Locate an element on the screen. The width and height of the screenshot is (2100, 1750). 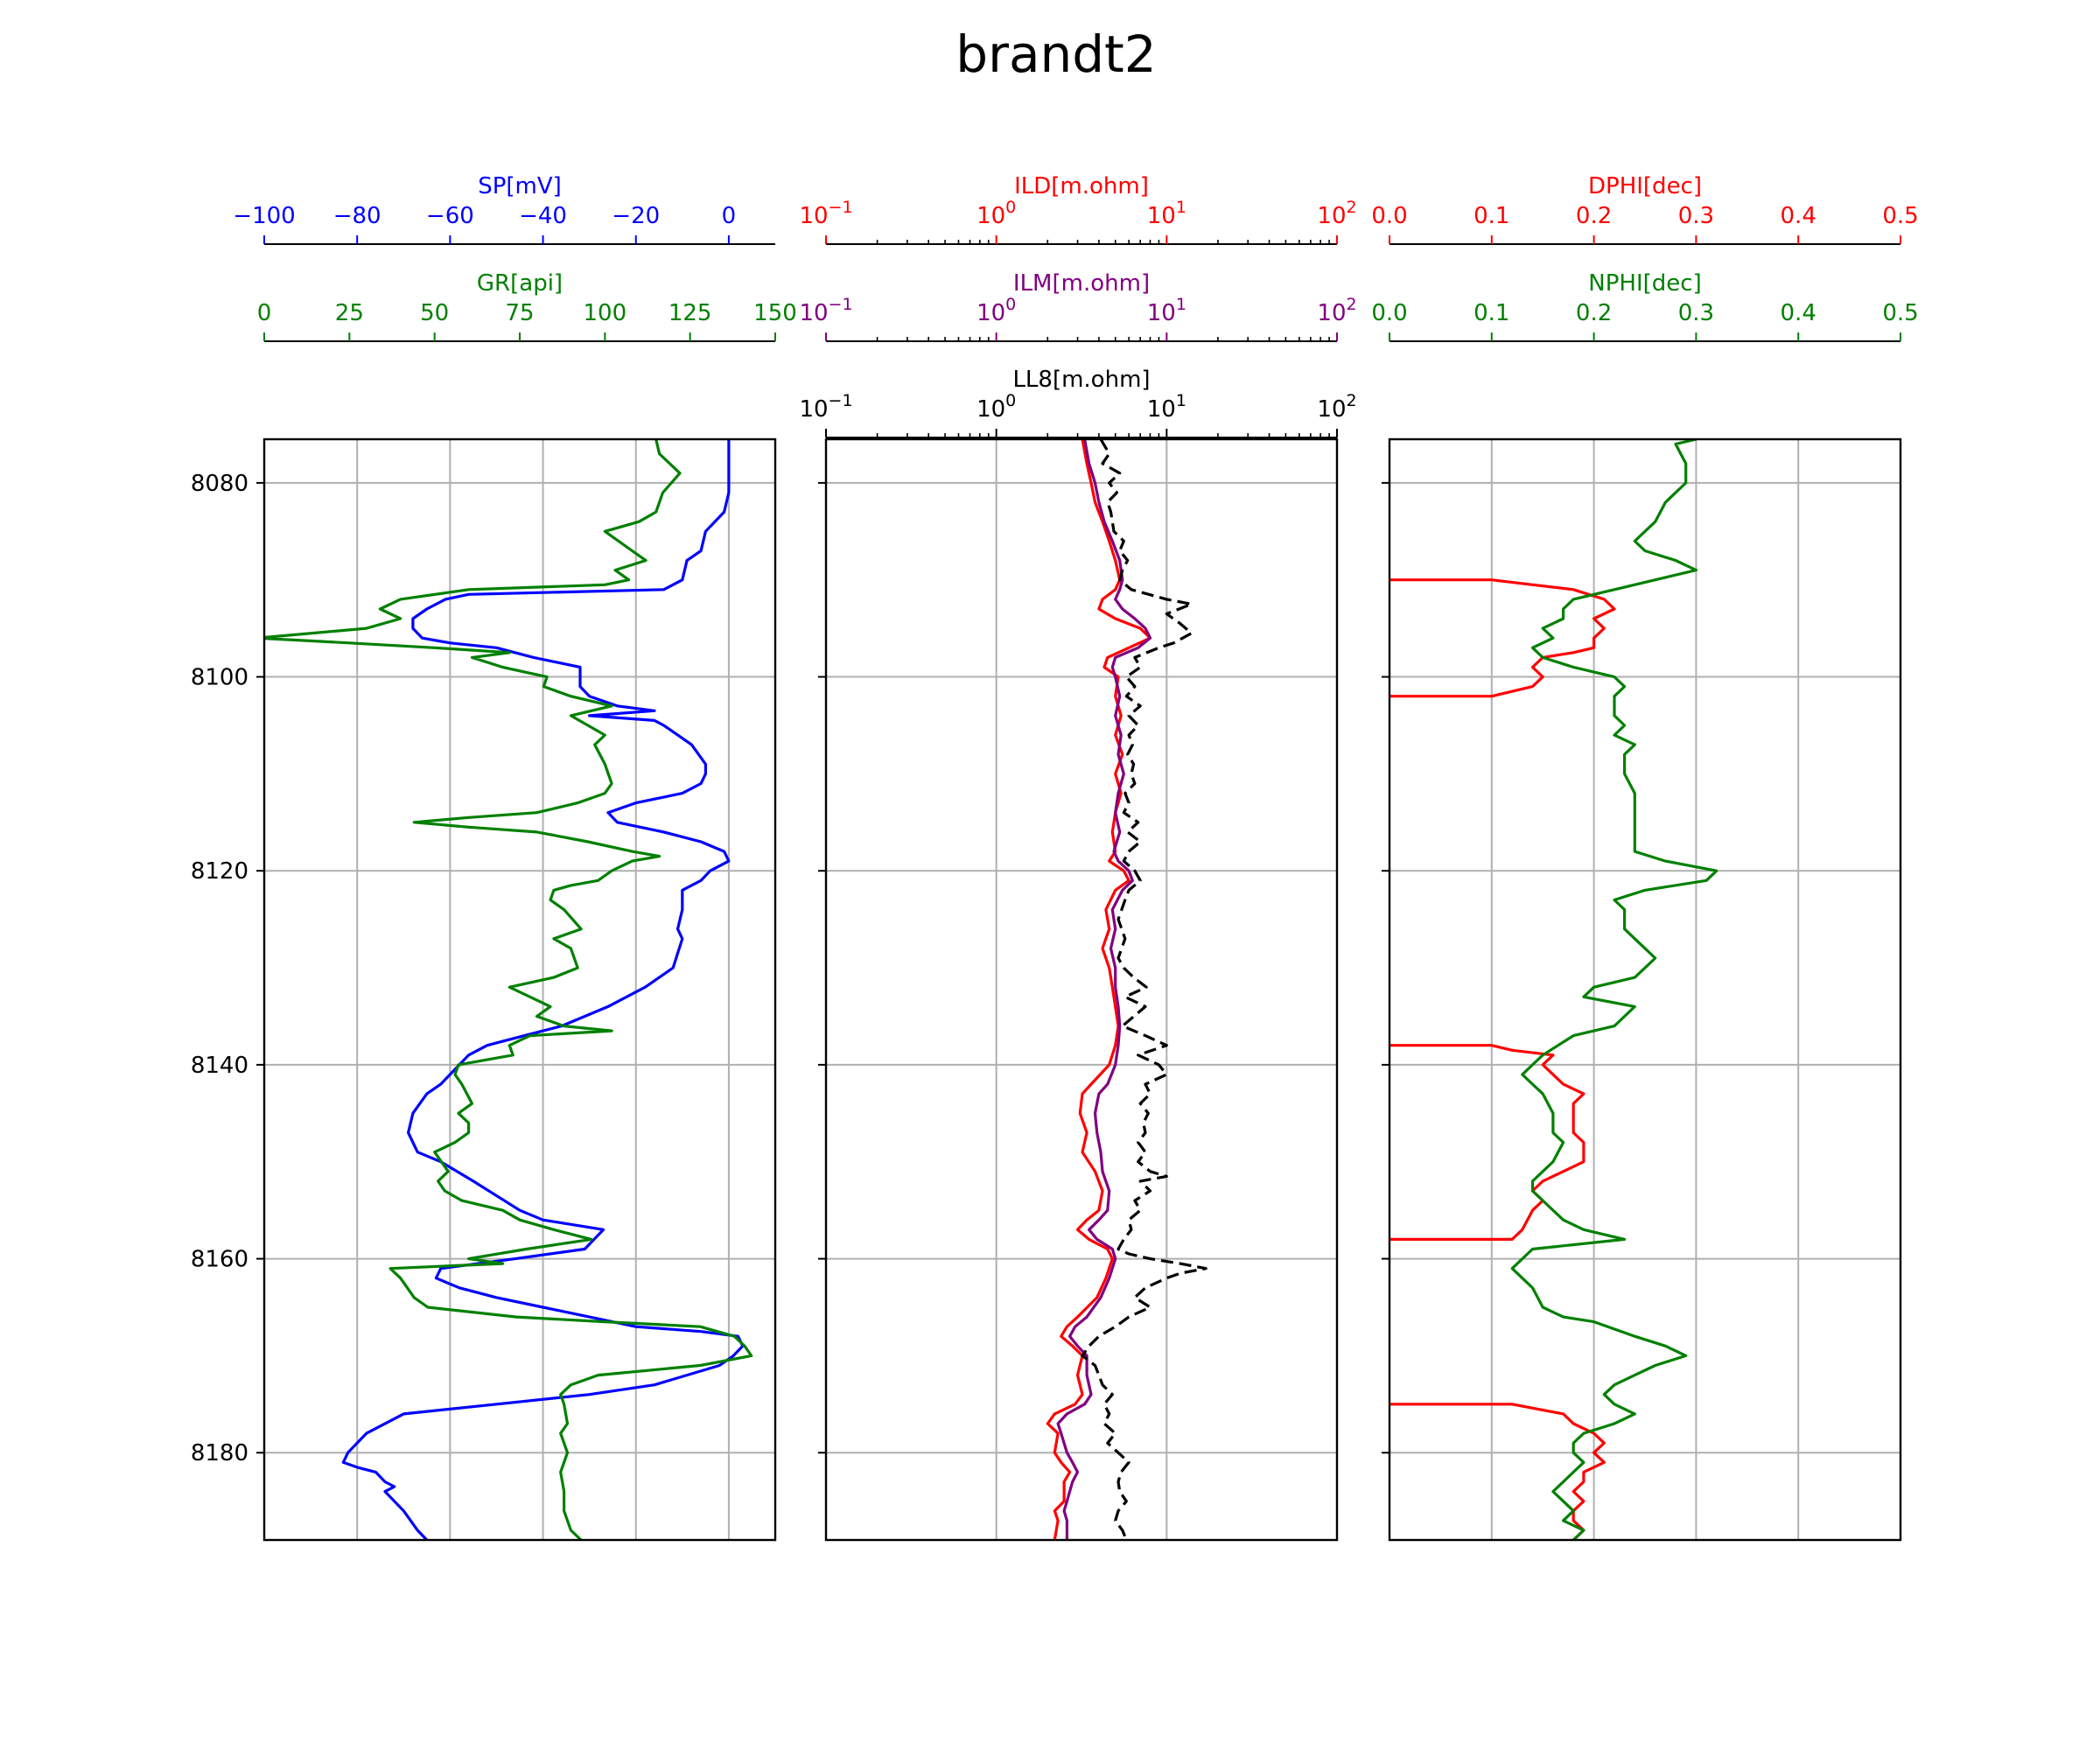
axis-tick-label: 75 is located at coordinates (519, 313).